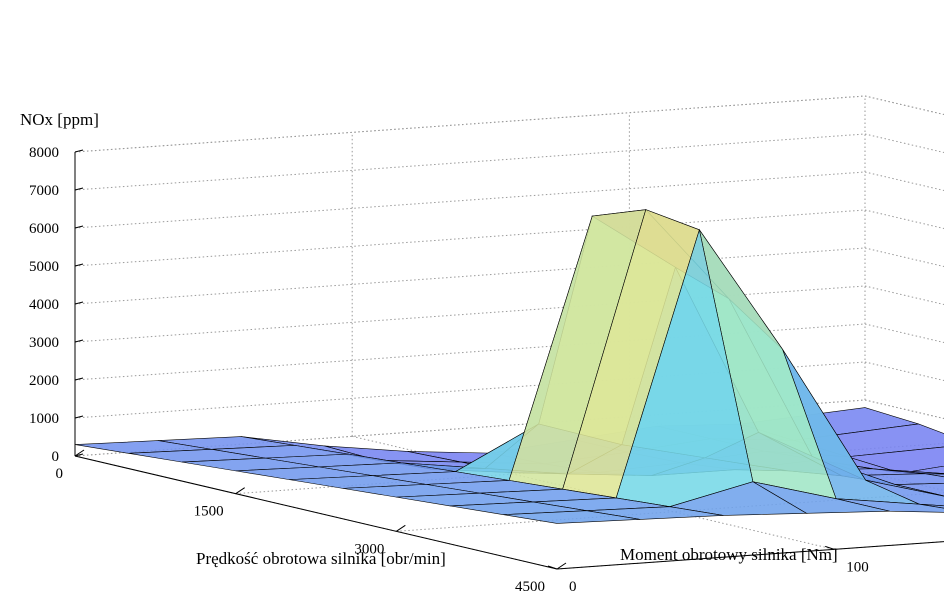 This screenshot has width=944, height=595. I want to click on surface-patch, so click(572, 517).